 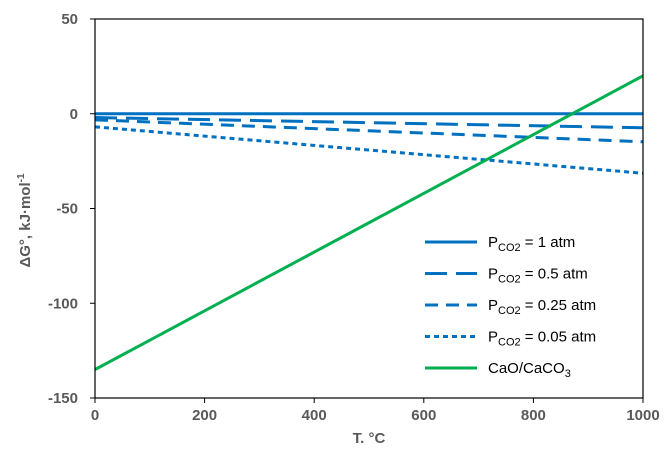 I want to click on legend-label-4: CaO/CaCO3, so click(x=529, y=370).